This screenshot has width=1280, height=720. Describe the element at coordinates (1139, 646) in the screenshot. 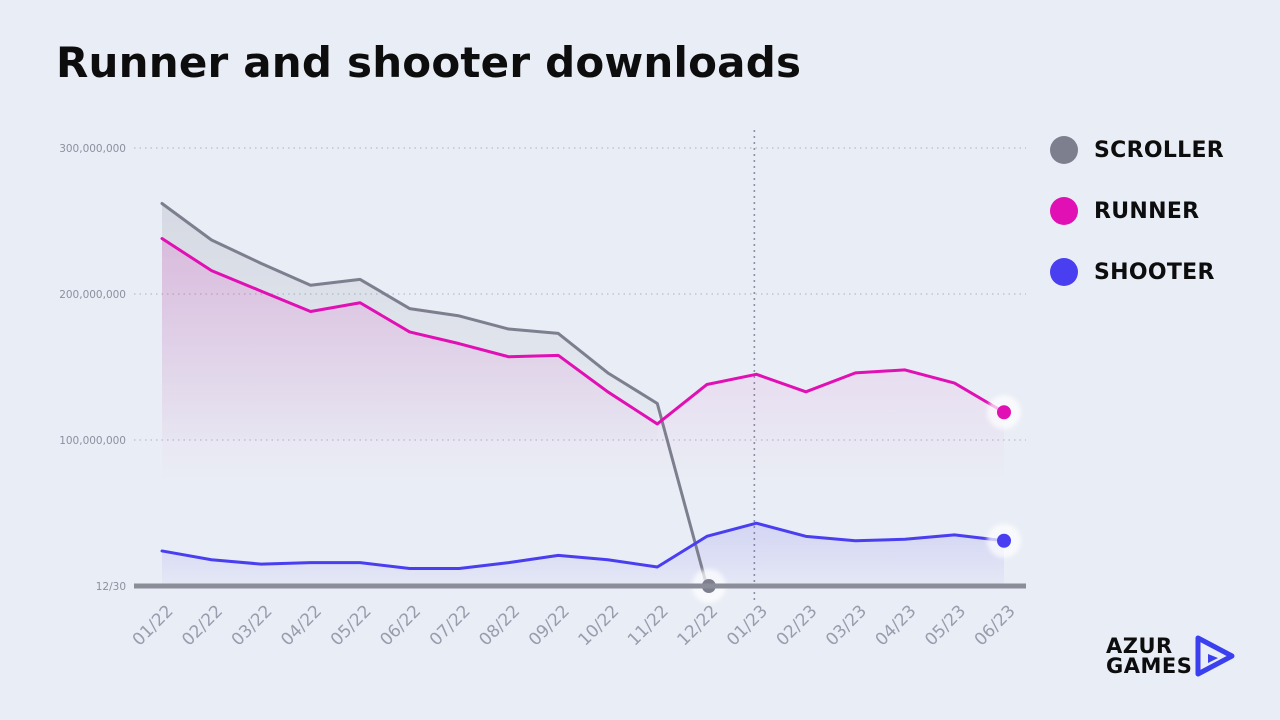

I see `logo-line-1: AZUR` at that location.